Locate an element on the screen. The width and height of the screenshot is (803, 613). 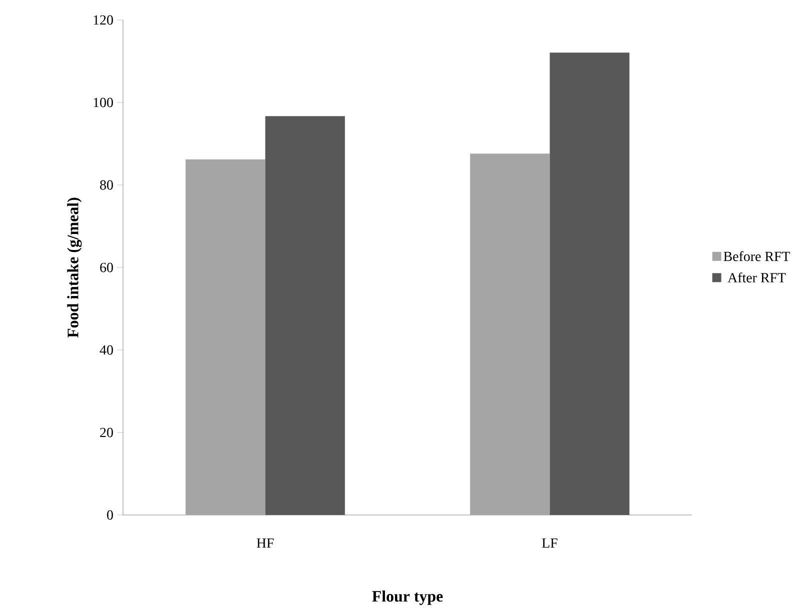
y-axis-title: Food intake (g/meal) is located at coordinates (74, 268).